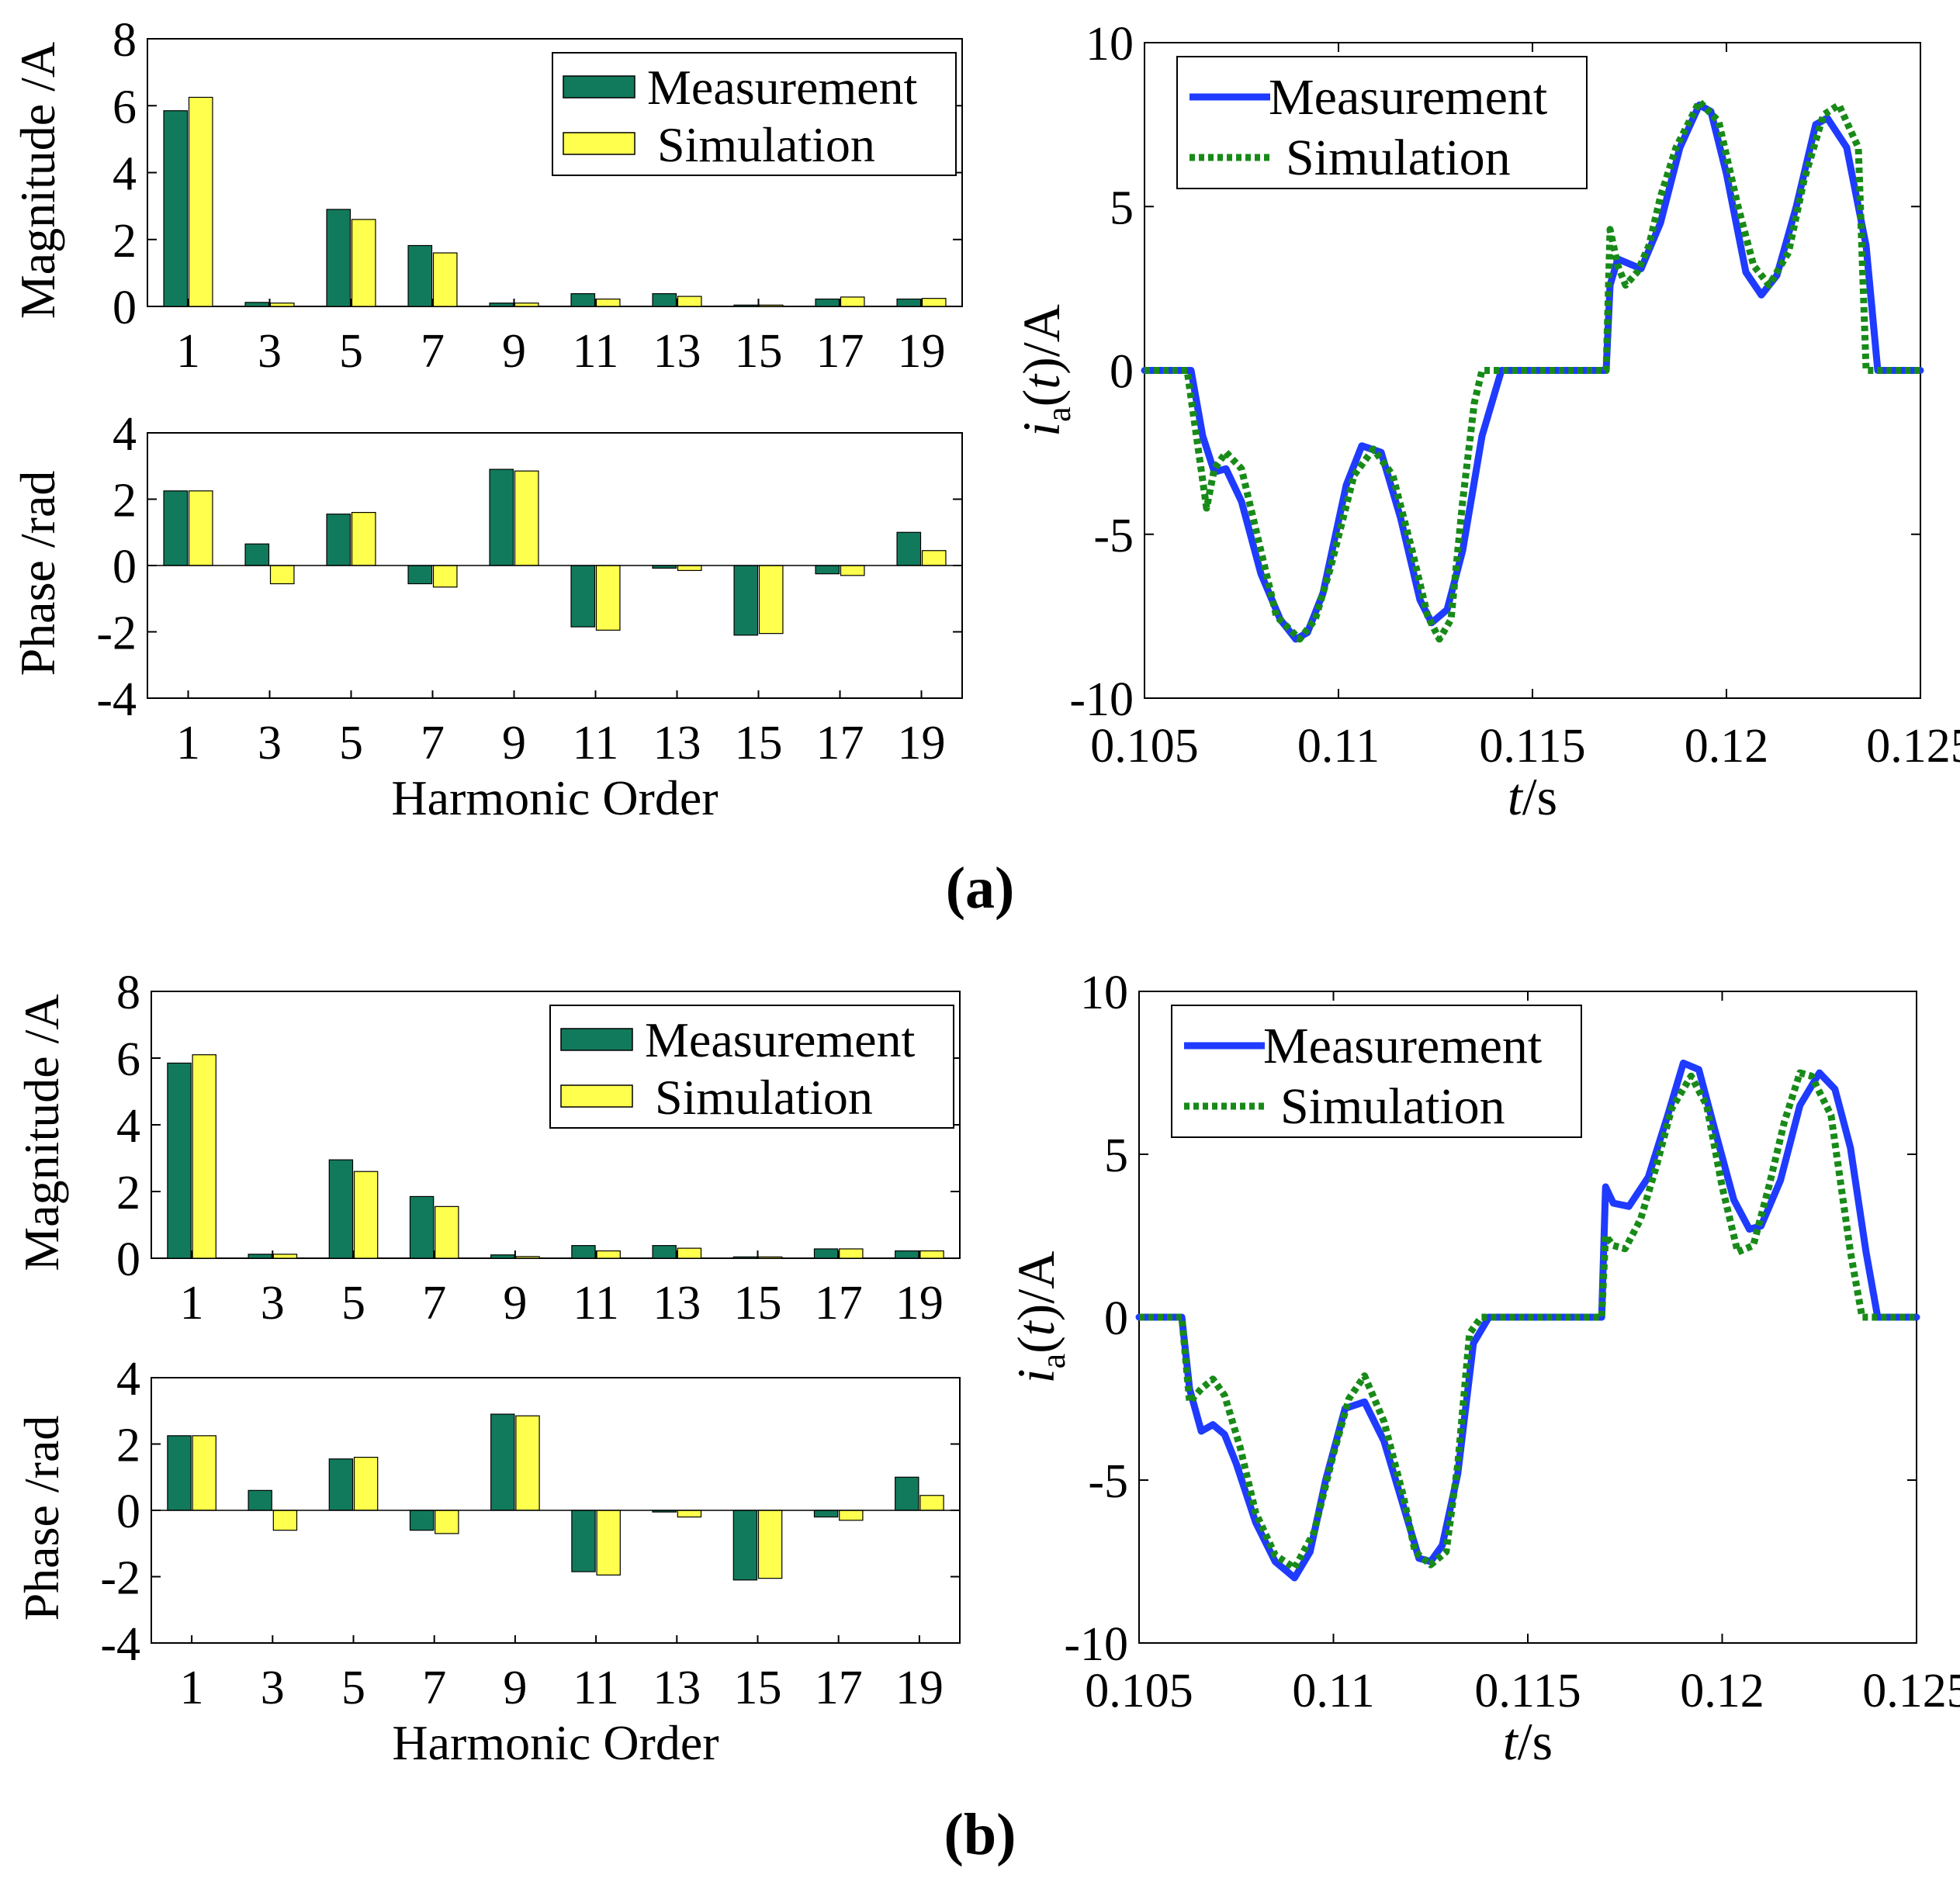 The image size is (1960, 1892). Describe the element at coordinates (596, 1039) in the screenshot. I see `b-magnitude-legend-swatch-measurement` at that location.